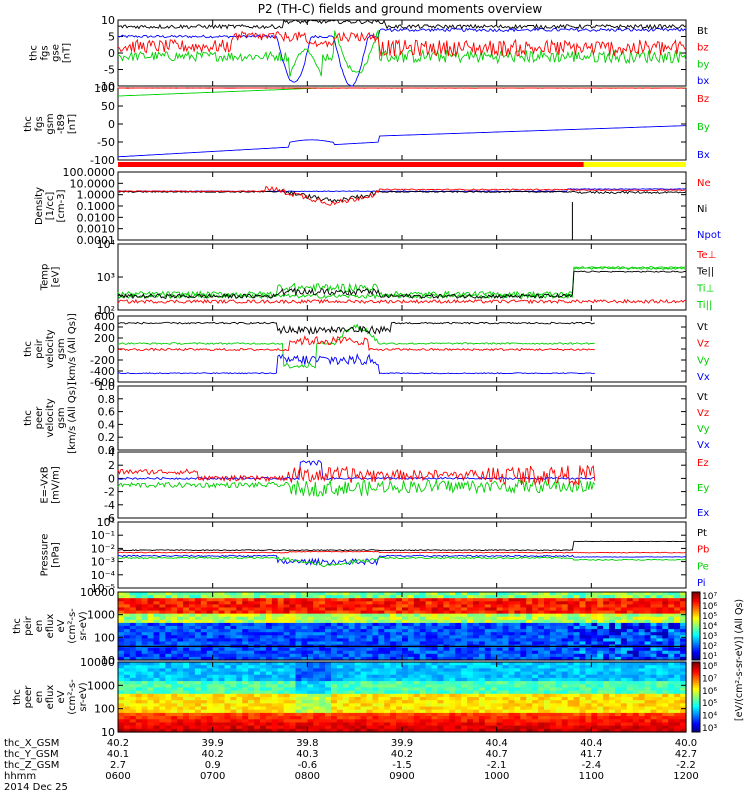 The width and height of the screenshot is (750, 800). Describe the element at coordinates (106, 277) in the screenshot. I see `y-tick-label: 10³` at that location.